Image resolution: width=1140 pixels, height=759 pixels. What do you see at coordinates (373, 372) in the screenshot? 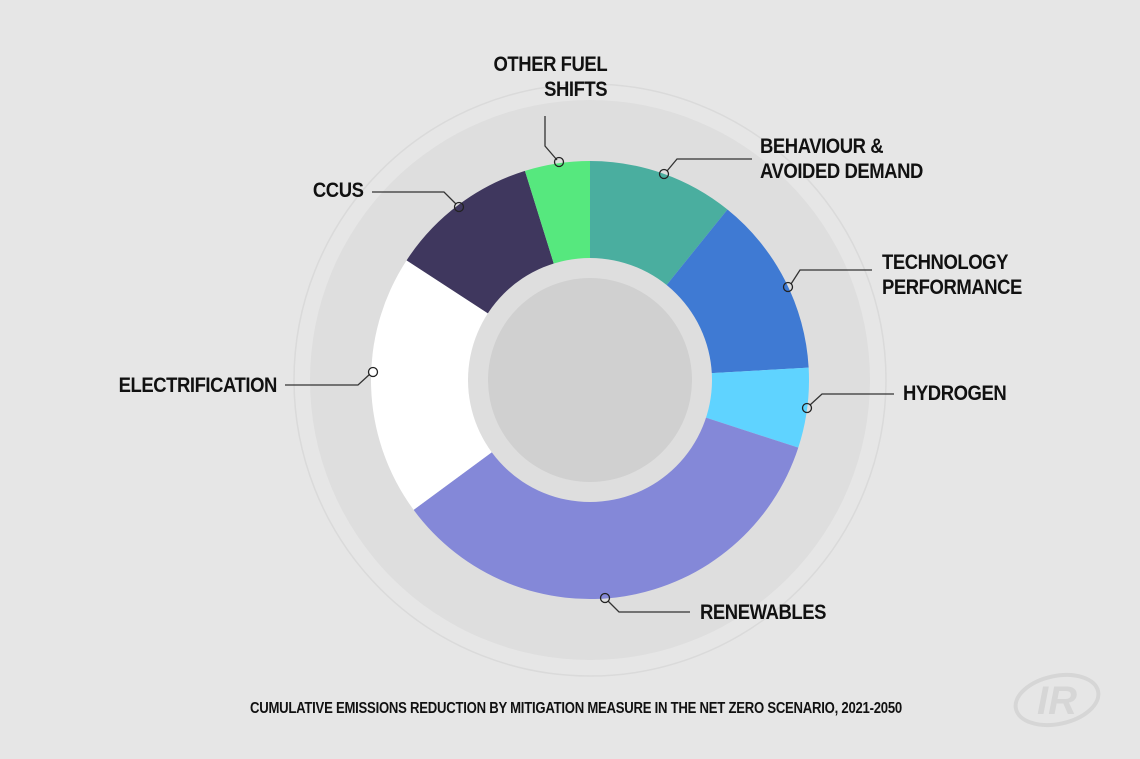
I see `dot-electrification` at bounding box center [373, 372].